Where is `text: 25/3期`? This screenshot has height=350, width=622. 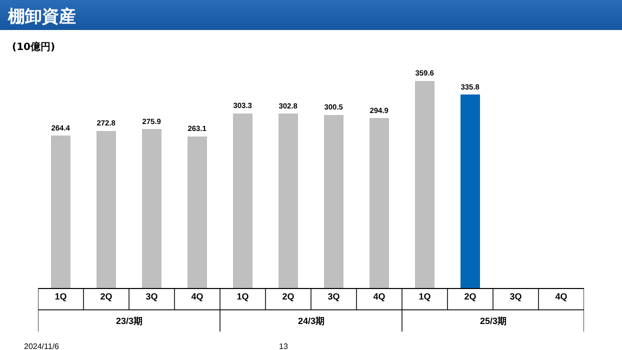 text: 25/3期 is located at coordinates (493, 321).